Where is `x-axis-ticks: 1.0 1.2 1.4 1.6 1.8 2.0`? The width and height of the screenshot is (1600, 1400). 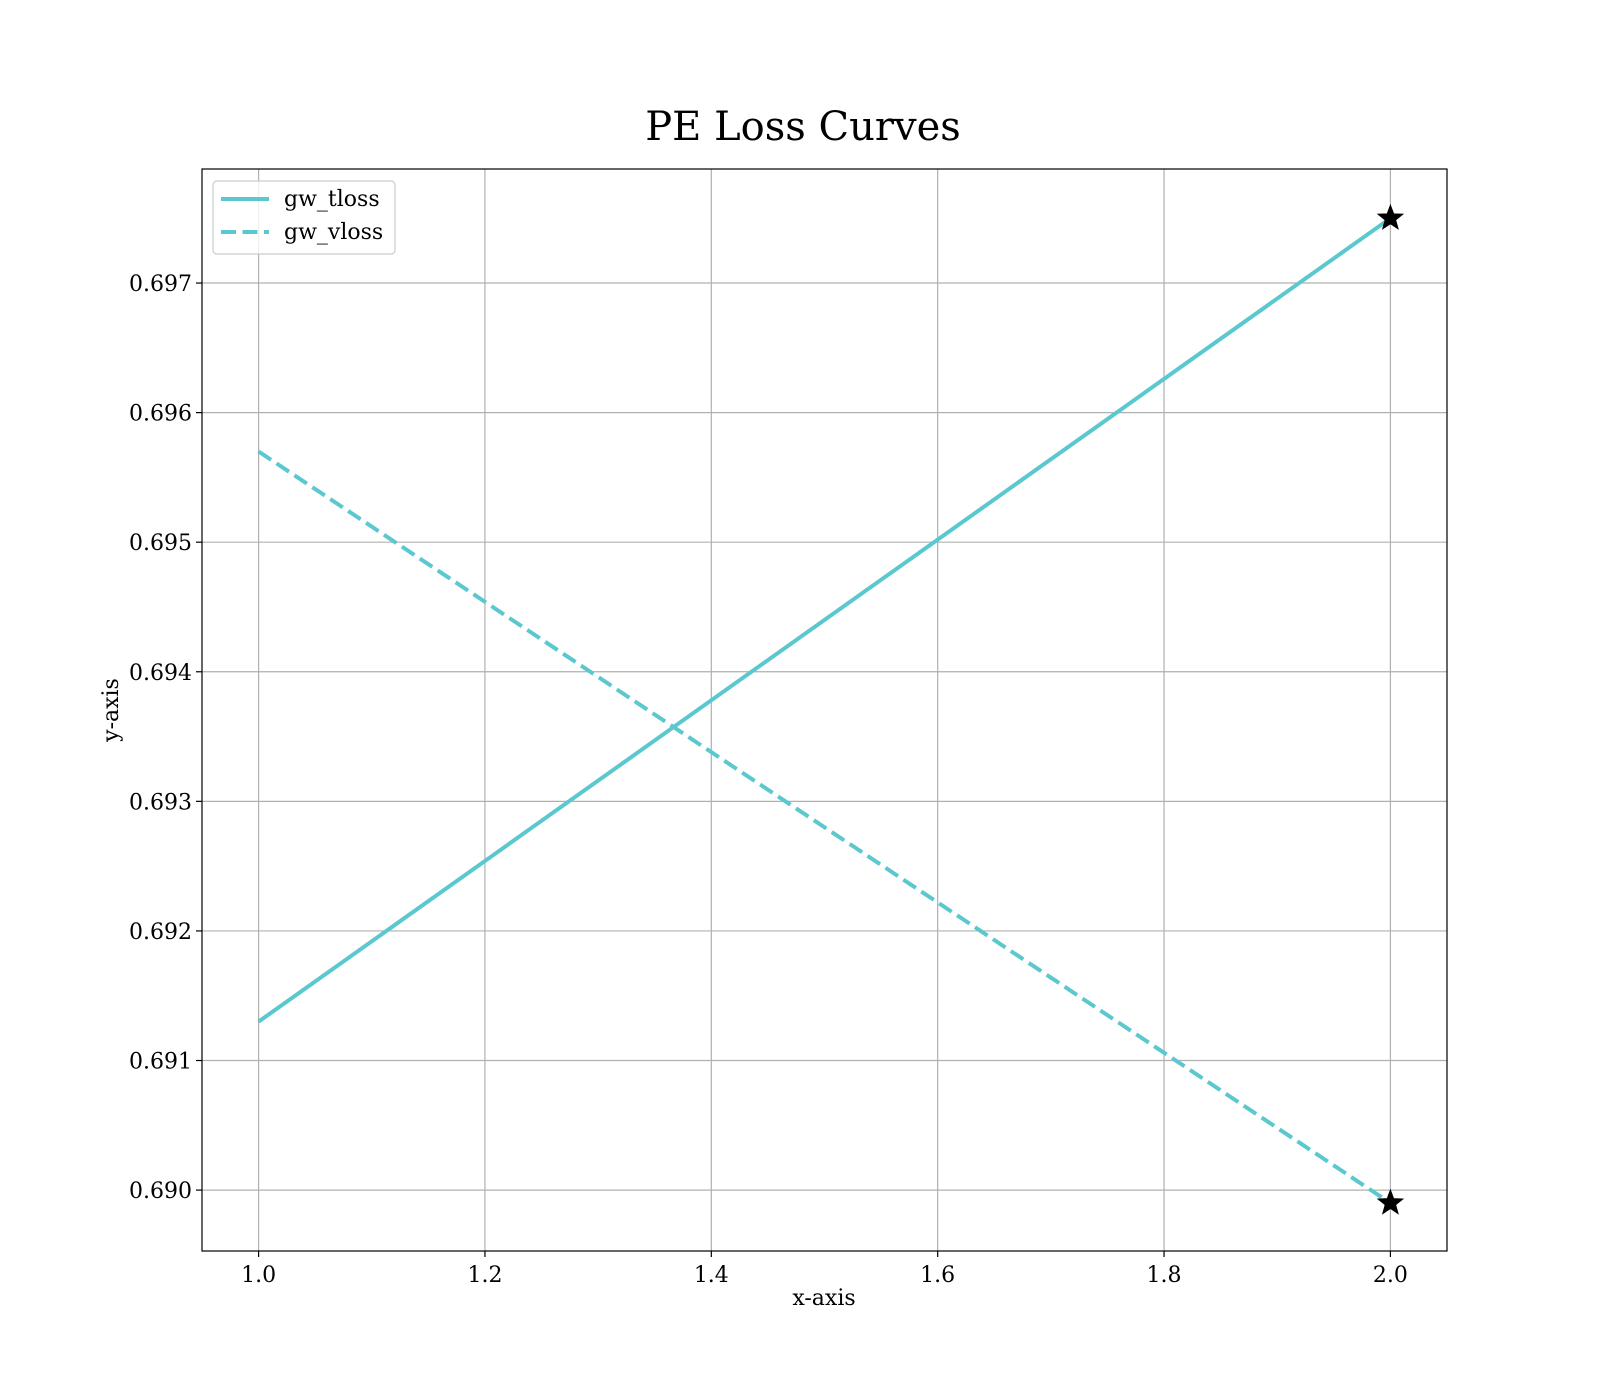
x-axis-ticks: 1.0 1.2 1.4 1.6 1.8 2.0 is located at coordinates (824, 1269).